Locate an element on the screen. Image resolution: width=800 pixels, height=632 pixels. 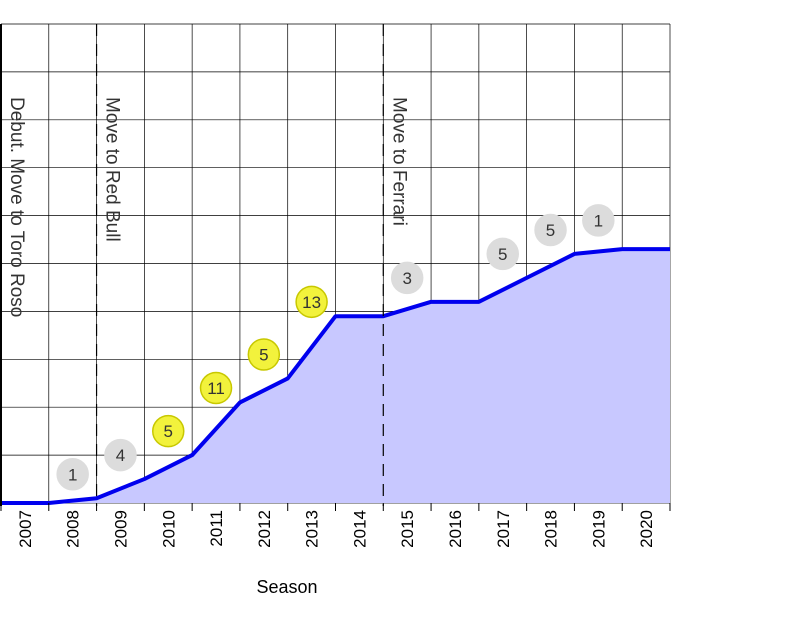
event-label: Debut. Move to Toro Roso is located at coordinates (16, 207).